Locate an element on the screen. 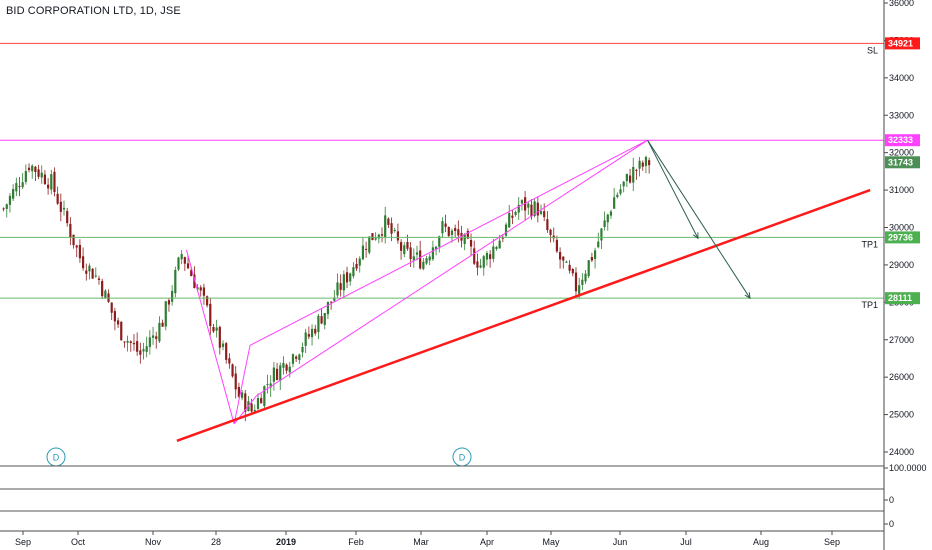  y-tick-label: 31000 is located at coordinates (901, 190).